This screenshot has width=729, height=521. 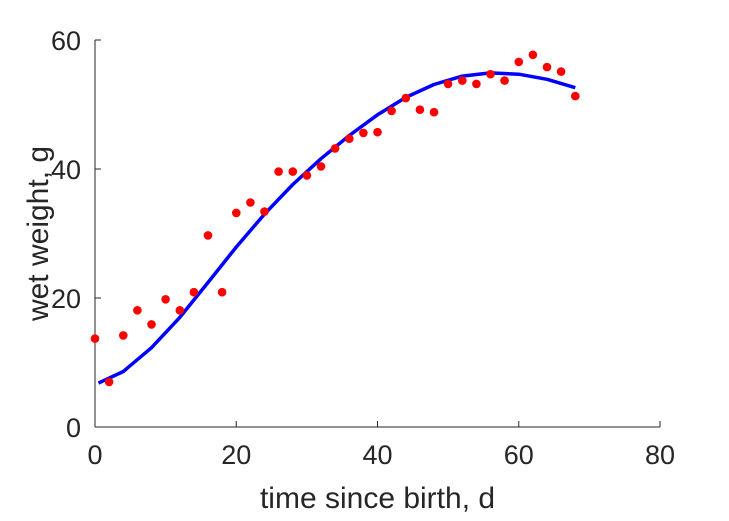 I want to click on x-tick-label: 80, so click(x=660, y=455).